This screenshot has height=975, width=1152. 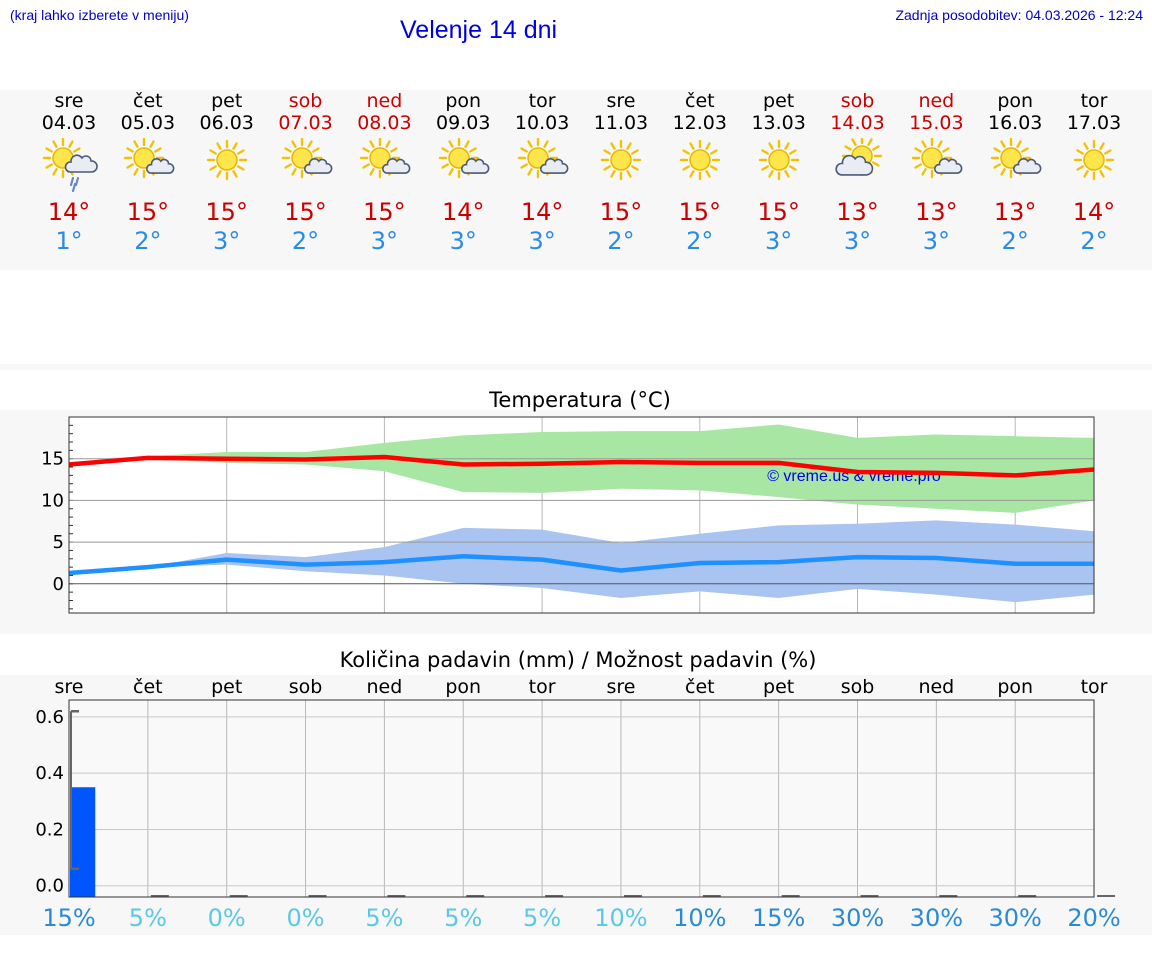 I want to click on day-column: ned 15.03 13° 3°, so click(x=936, y=172).